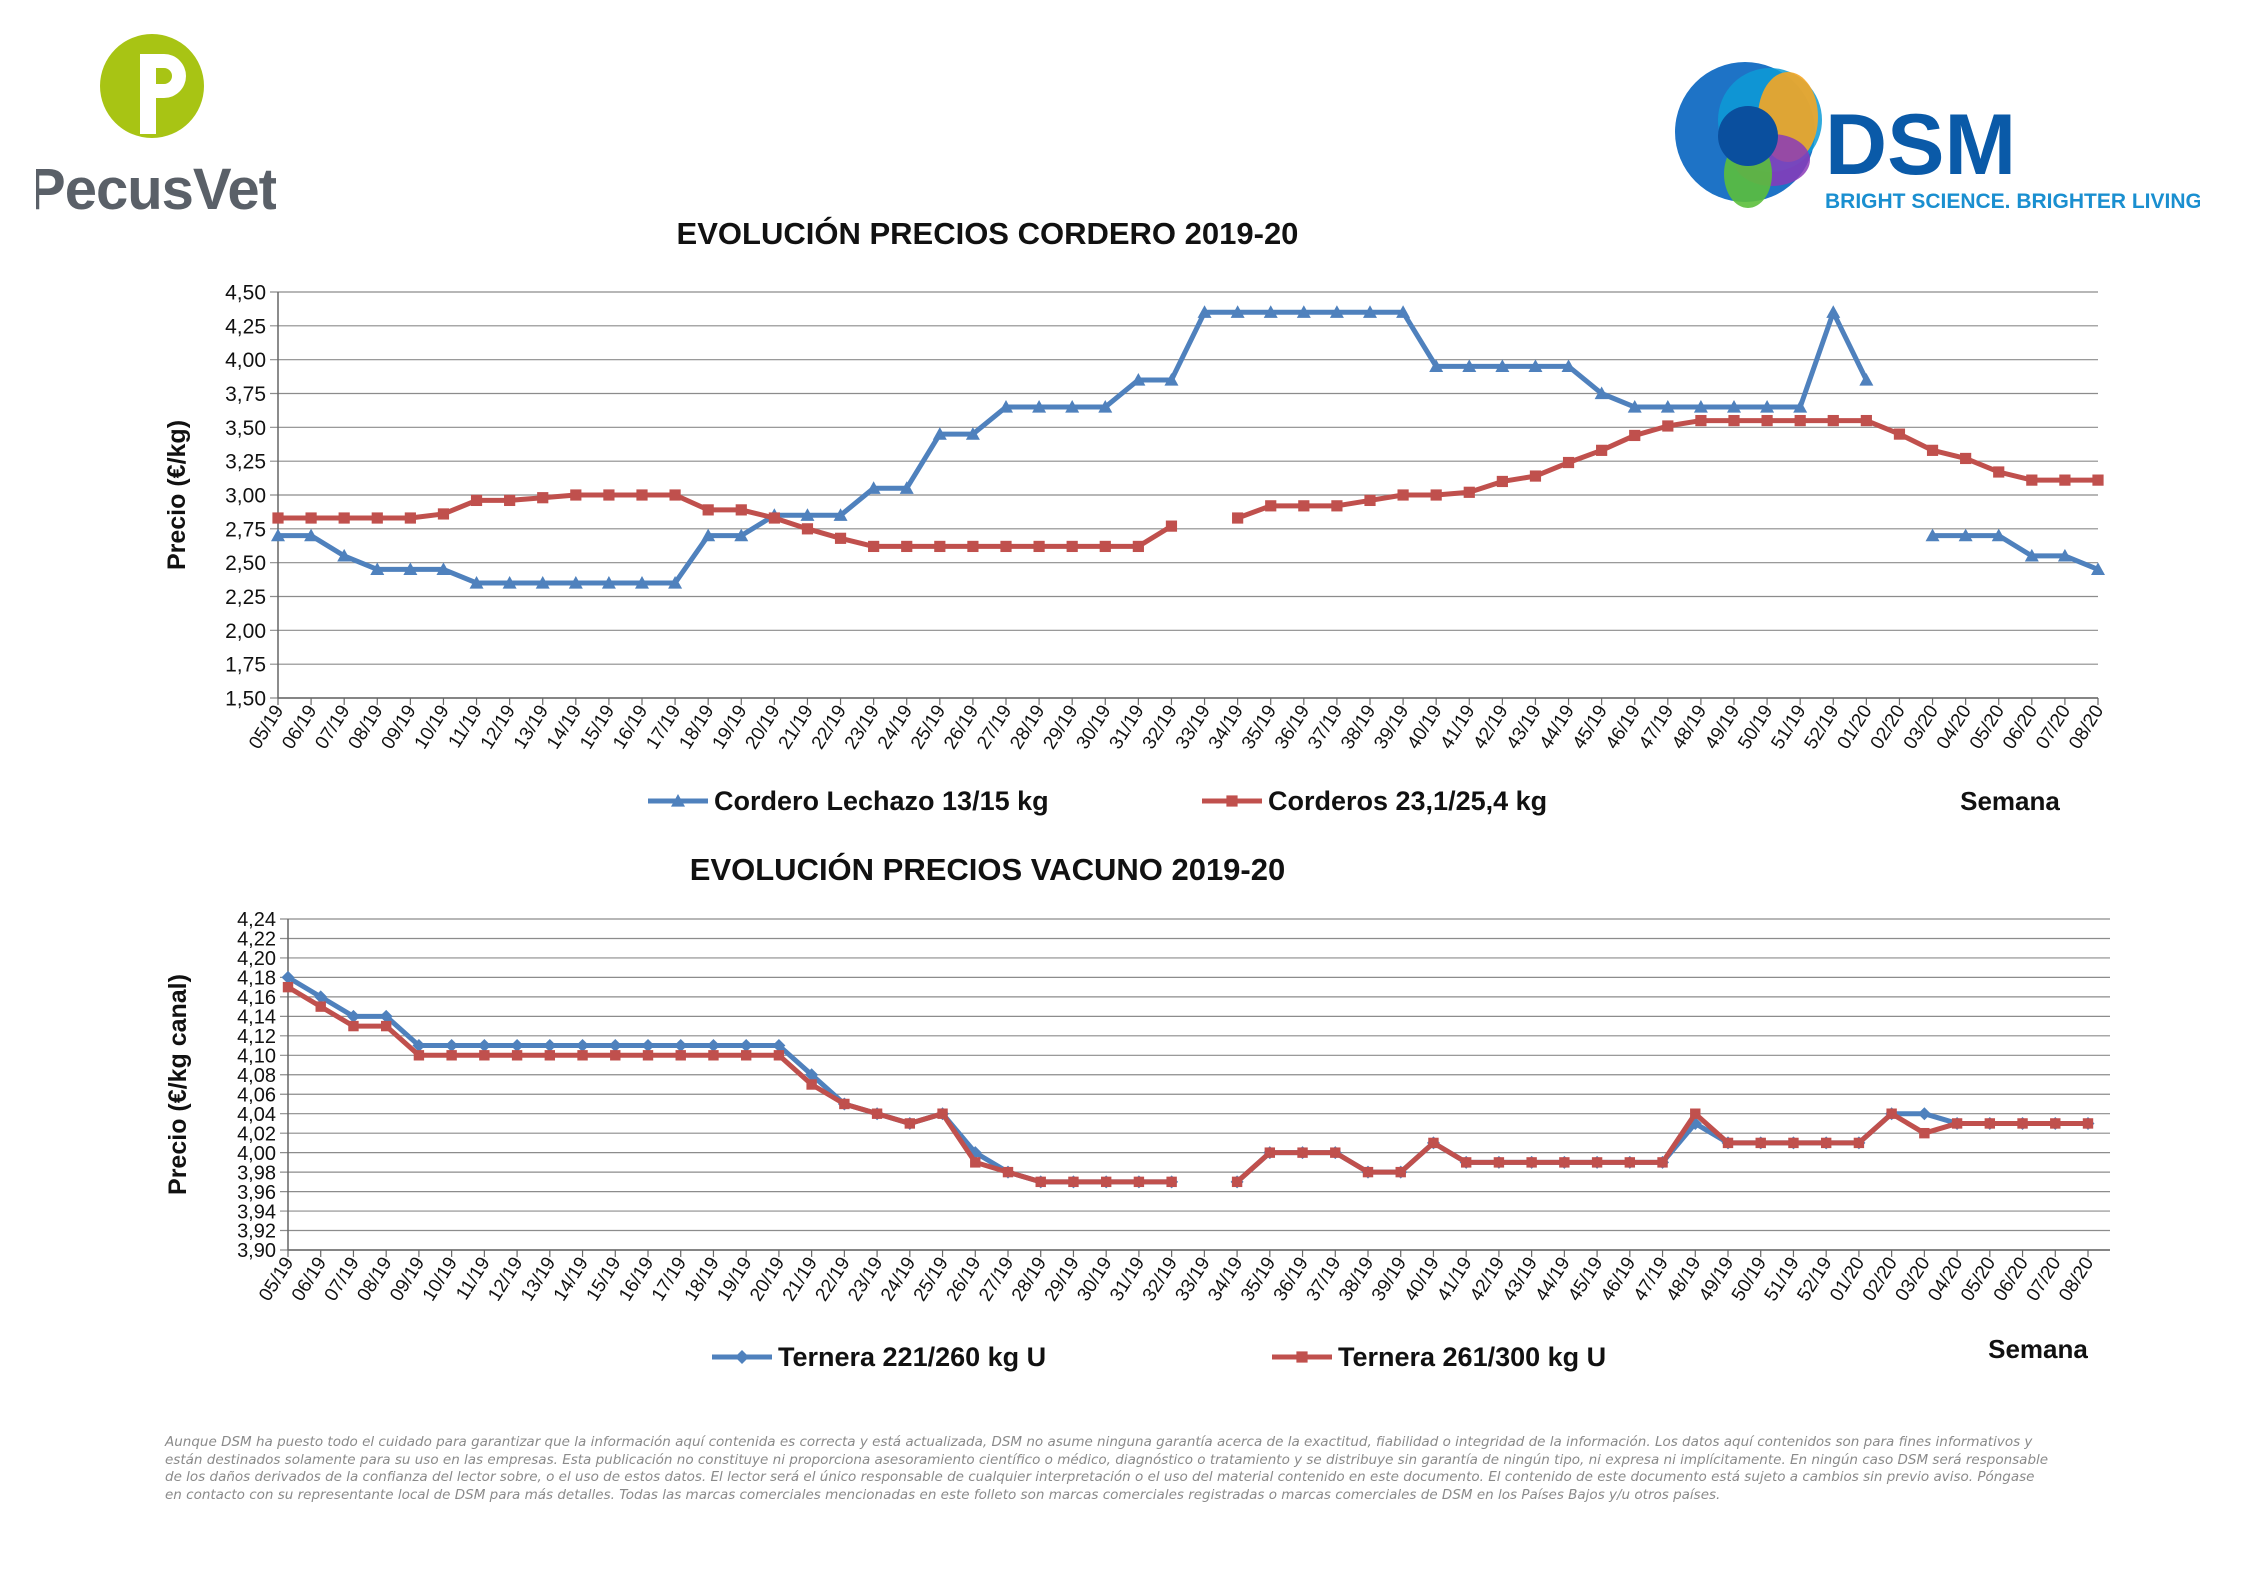 This screenshot has width=2245, height=1588. I want to click on pecusvet-logo-icon: PecusVet, so click(153, 128).